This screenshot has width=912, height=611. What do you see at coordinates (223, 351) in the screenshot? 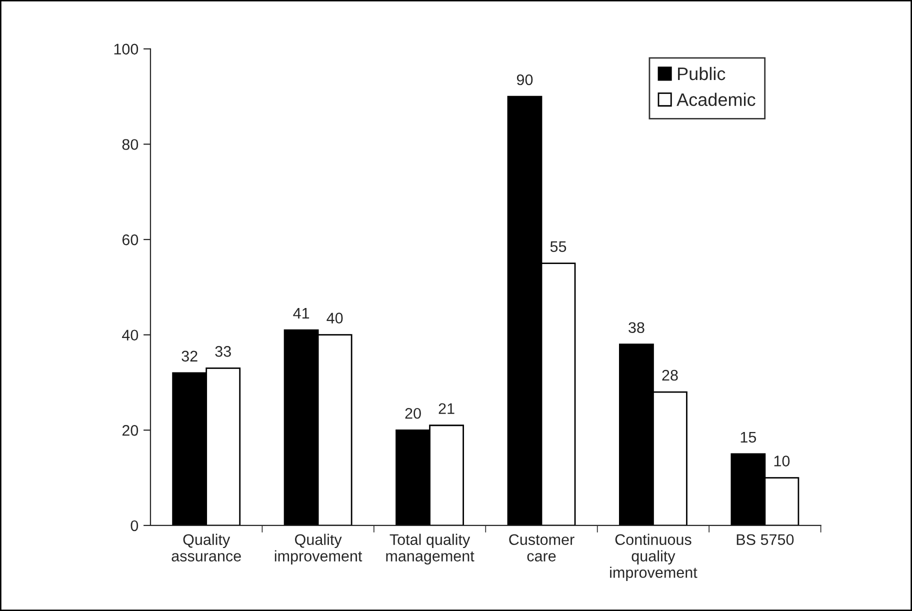
I see `data-label: 33` at bounding box center [223, 351].